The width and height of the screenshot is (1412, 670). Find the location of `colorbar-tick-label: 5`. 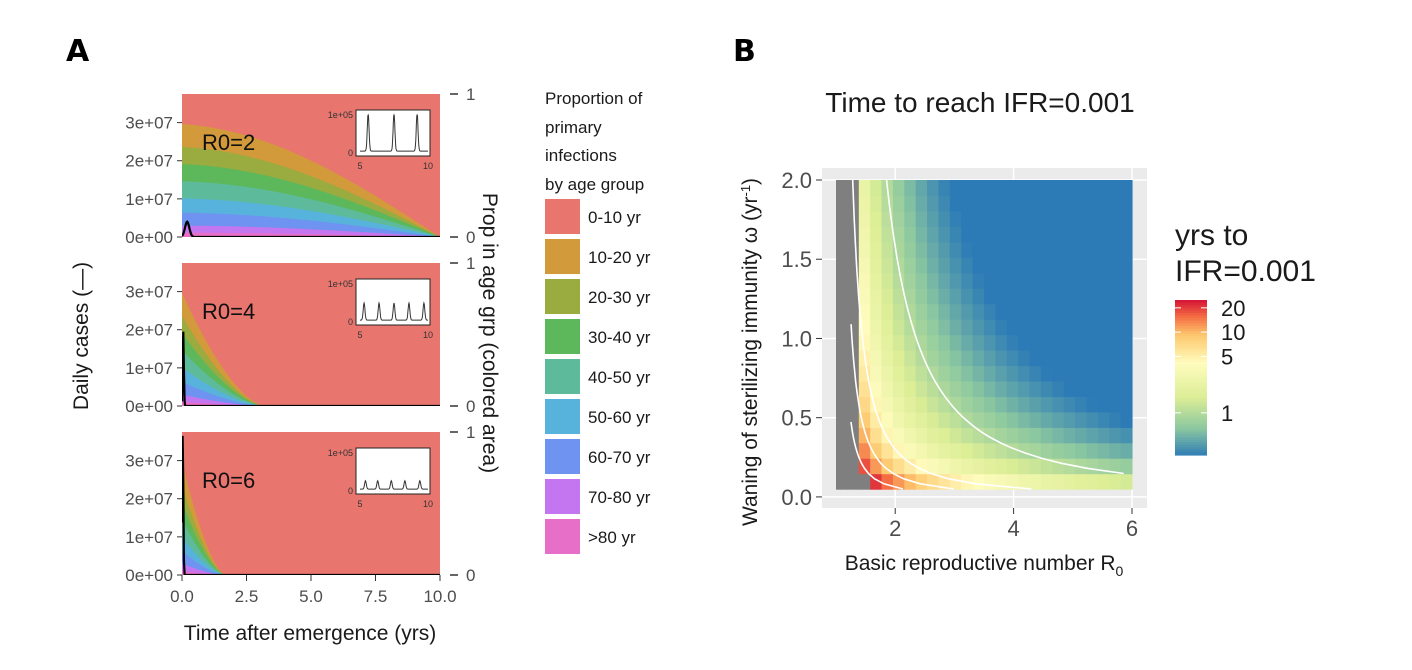

colorbar-tick-label: 5 is located at coordinates (1227, 356).